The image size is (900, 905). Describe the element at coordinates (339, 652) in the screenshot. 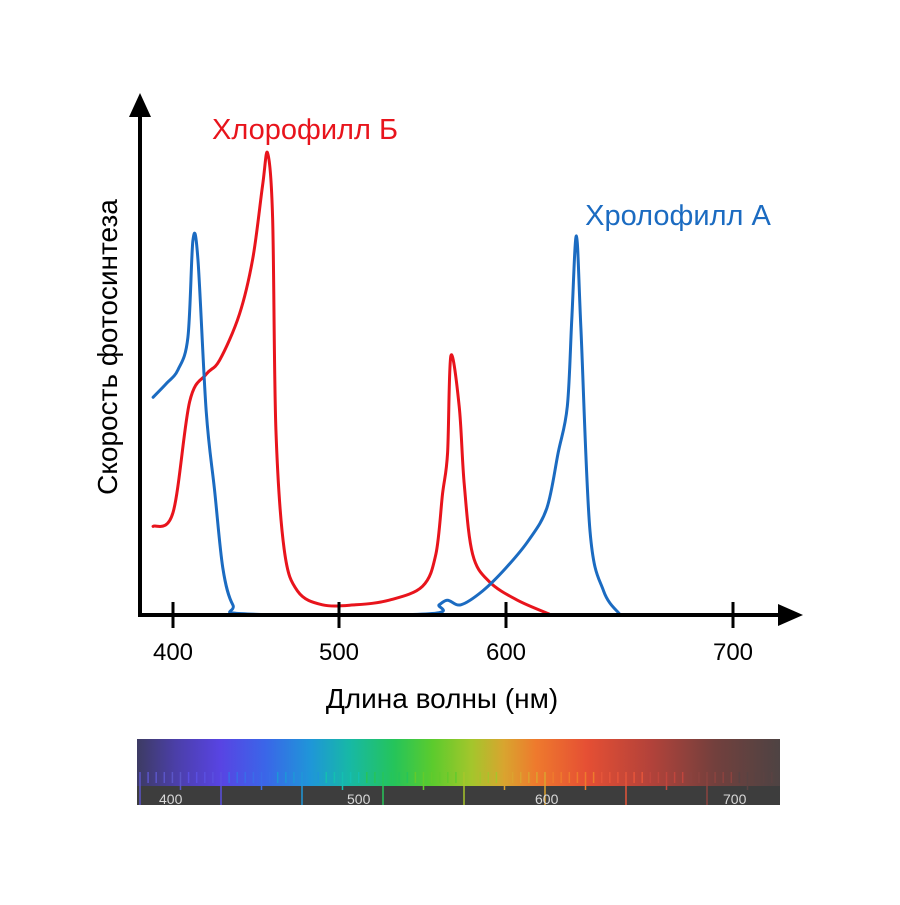

I see `x-tick-label-500: 500` at that location.